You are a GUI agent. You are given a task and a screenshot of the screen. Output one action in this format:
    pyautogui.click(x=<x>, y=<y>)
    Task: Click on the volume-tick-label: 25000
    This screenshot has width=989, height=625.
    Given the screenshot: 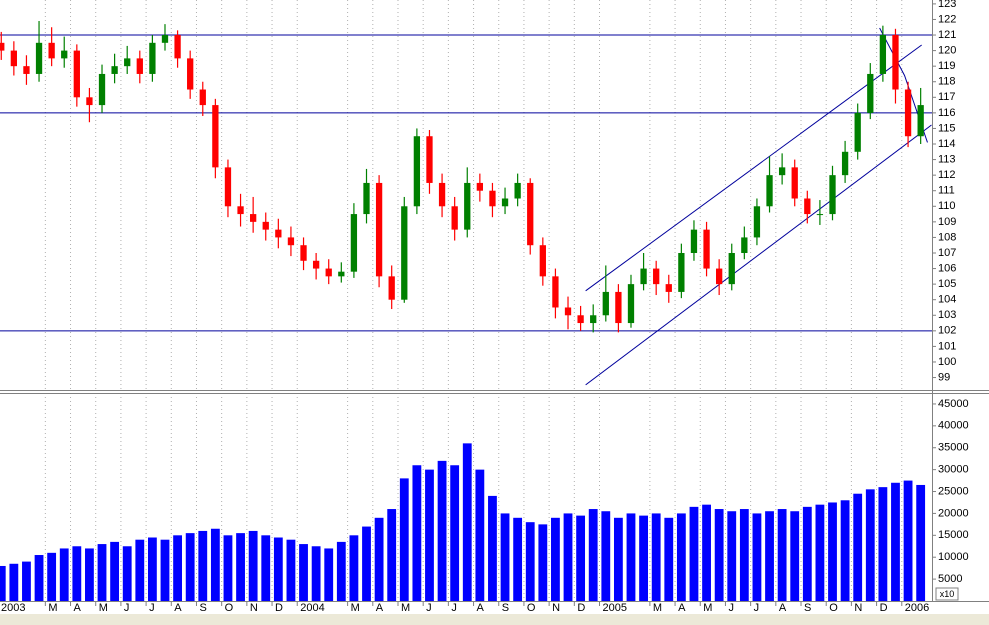 What is the action you would take?
    pyautogui.click(x=953, y=491)
    